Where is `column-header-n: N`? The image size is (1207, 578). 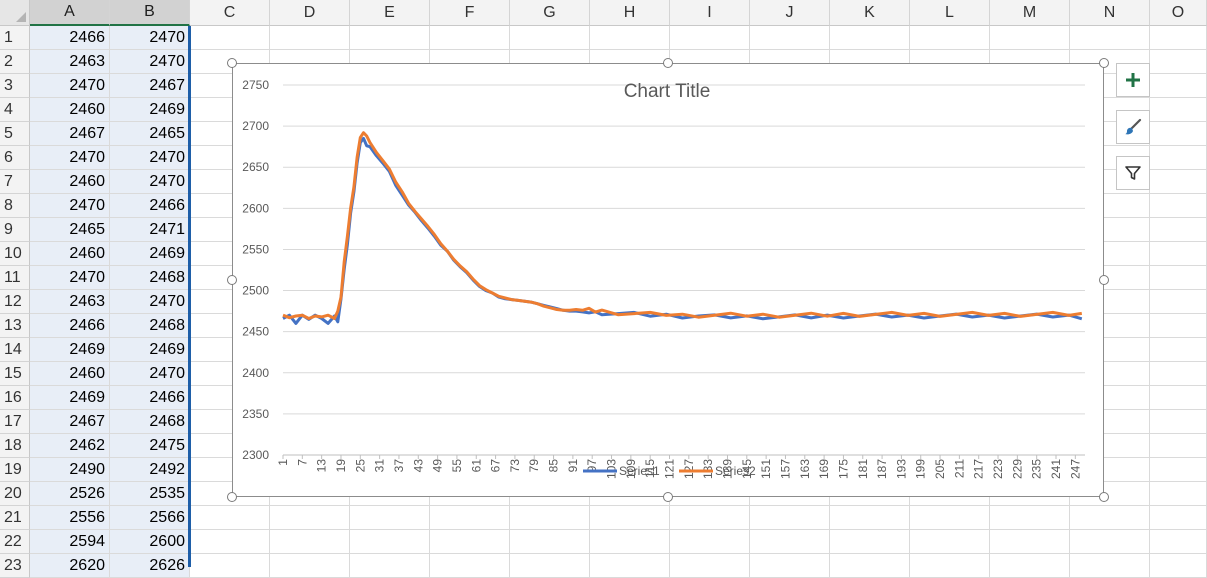
column-header-n: N is located at coordinates (1110, 13).